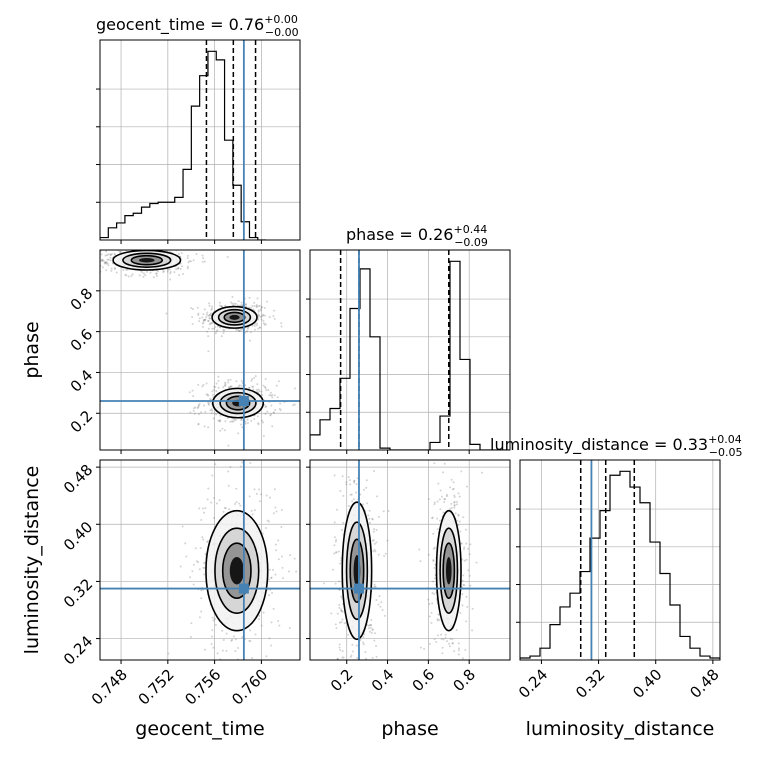 This screenshot has width=760, height=760. I want to click on x-axis-label-luminosity_distance: luminosity_distance, so click(620, 729).